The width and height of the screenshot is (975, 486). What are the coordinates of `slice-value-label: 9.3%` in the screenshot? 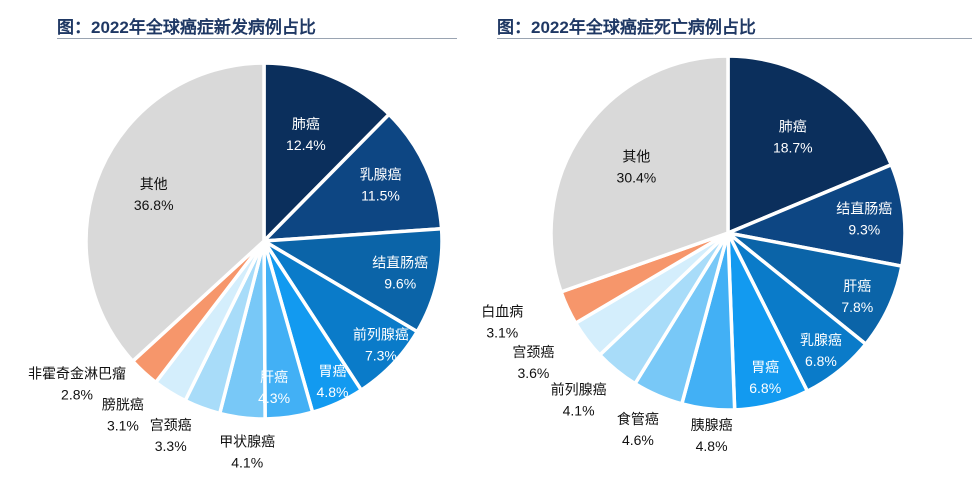 It's located at (864, 229).